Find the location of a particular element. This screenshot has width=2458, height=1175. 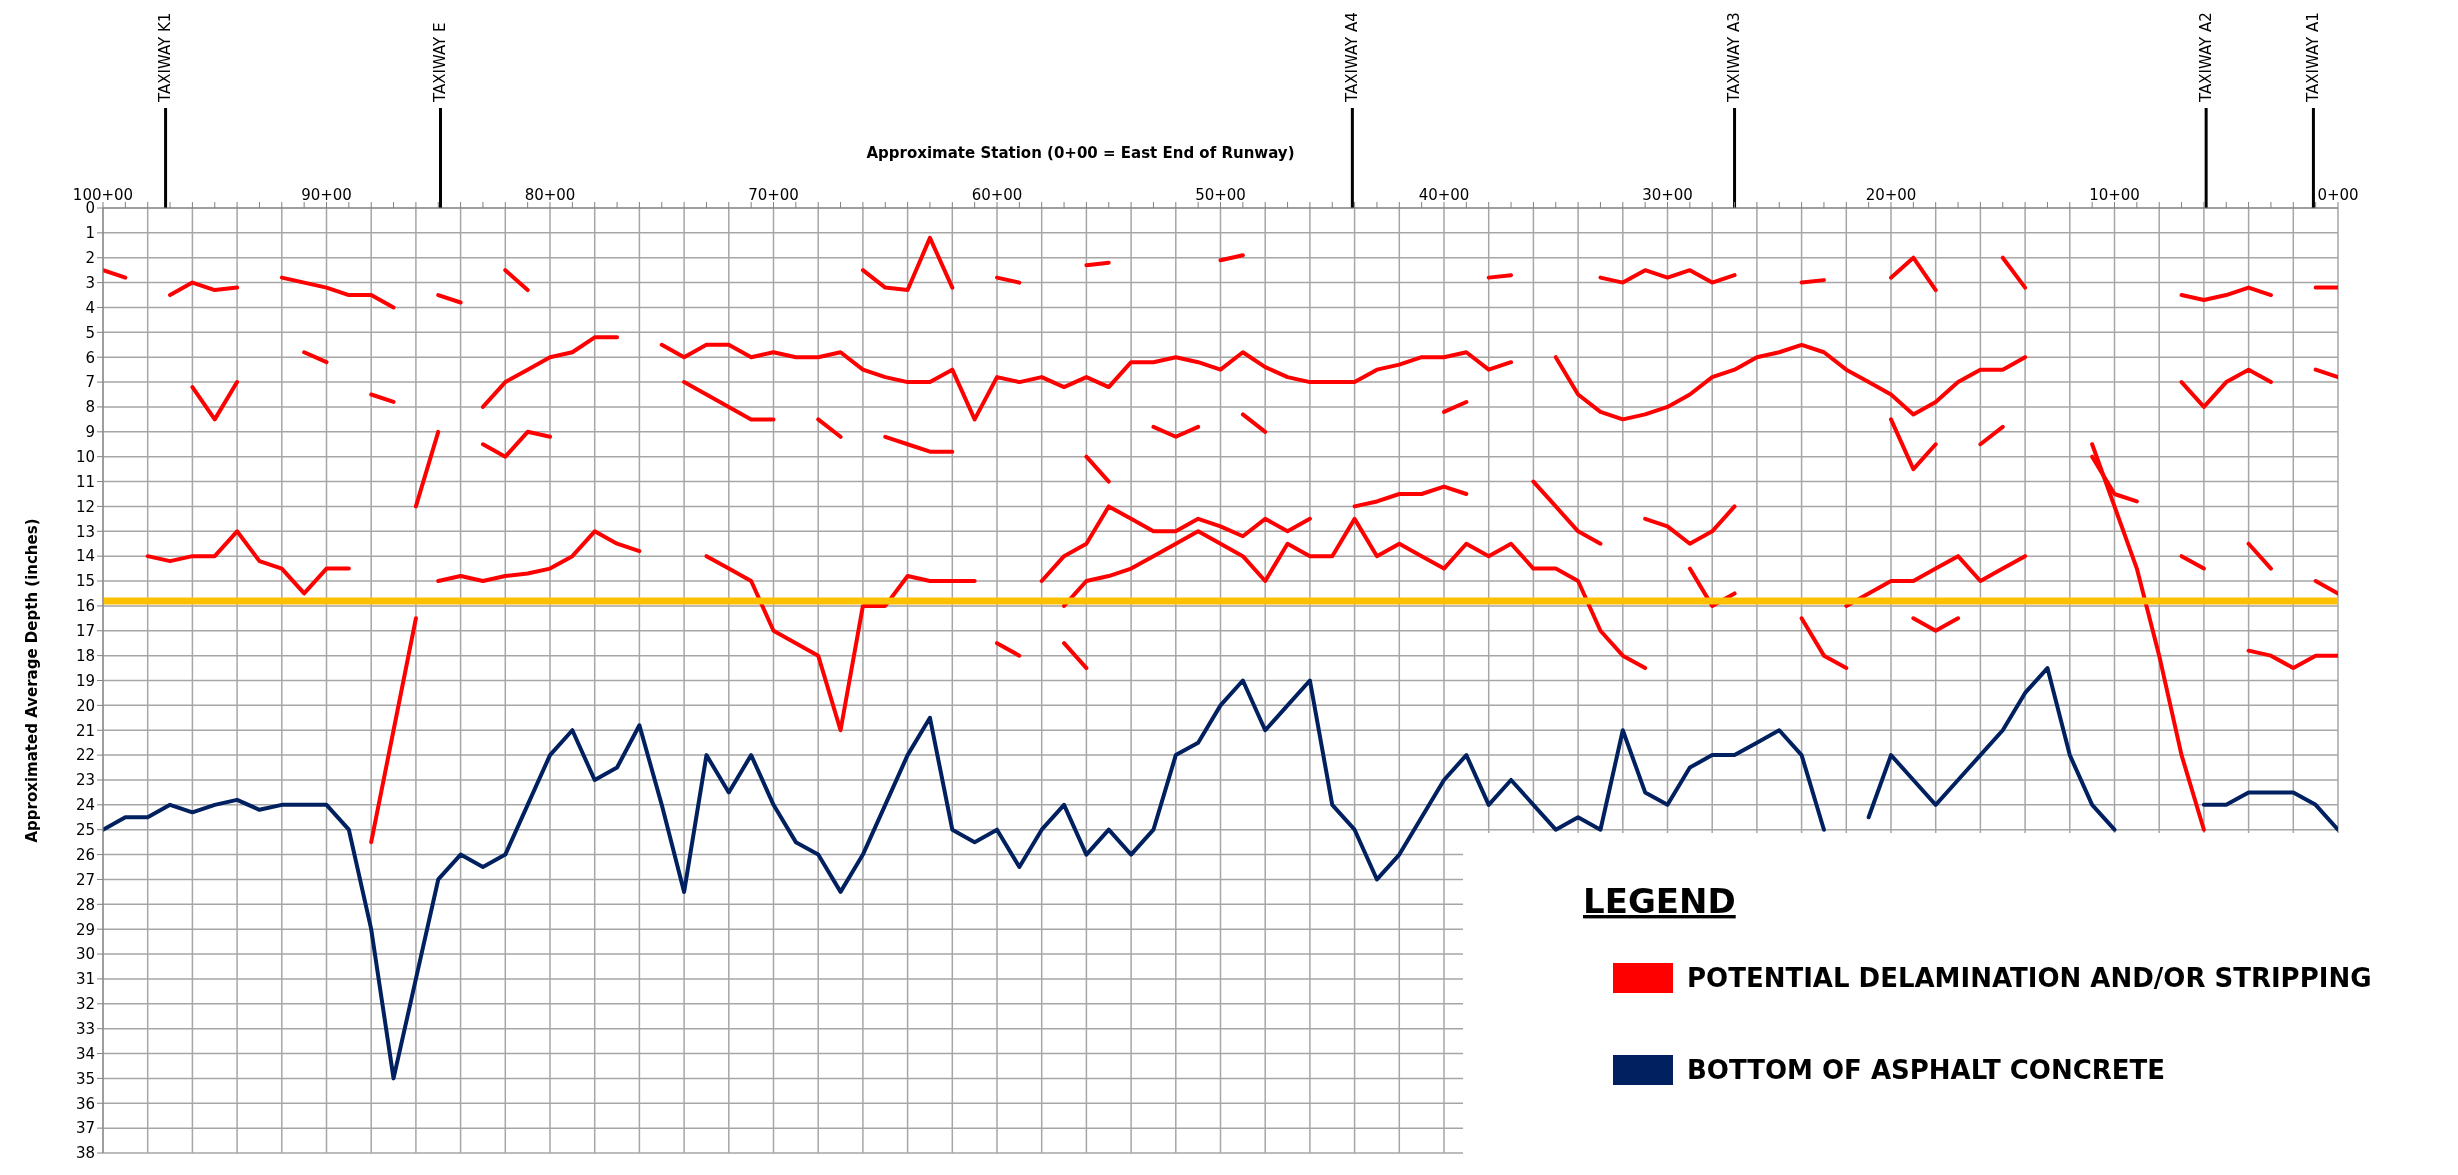

x-tick-label: 10+00 is located at coordinates (2114, 195).